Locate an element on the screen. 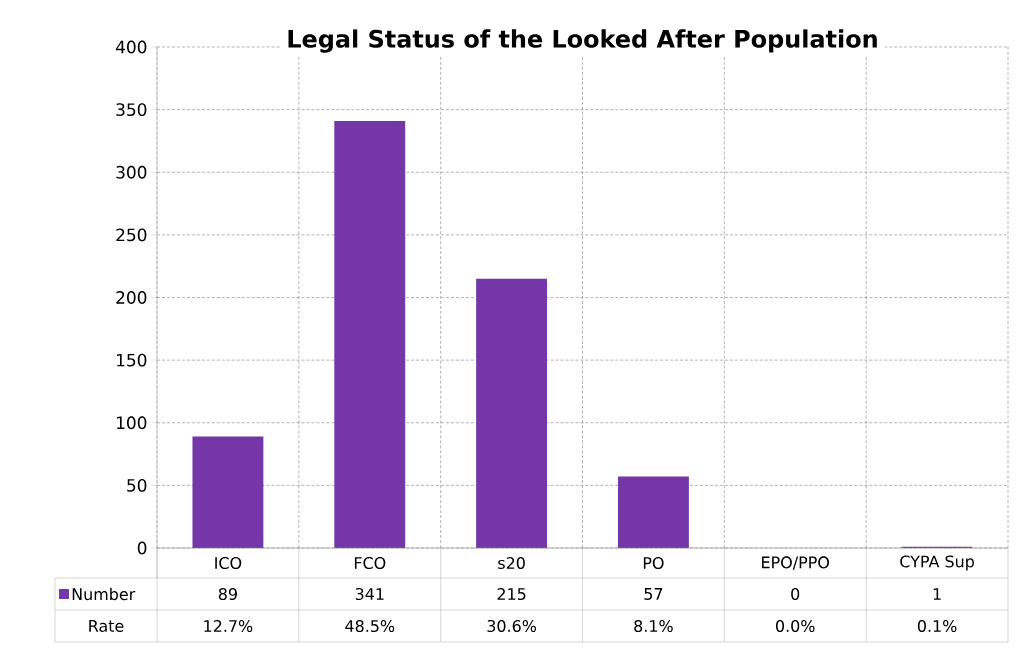 The image size is (1022, 663). y-tick-label: 100 is located at coordinates (132, 423).